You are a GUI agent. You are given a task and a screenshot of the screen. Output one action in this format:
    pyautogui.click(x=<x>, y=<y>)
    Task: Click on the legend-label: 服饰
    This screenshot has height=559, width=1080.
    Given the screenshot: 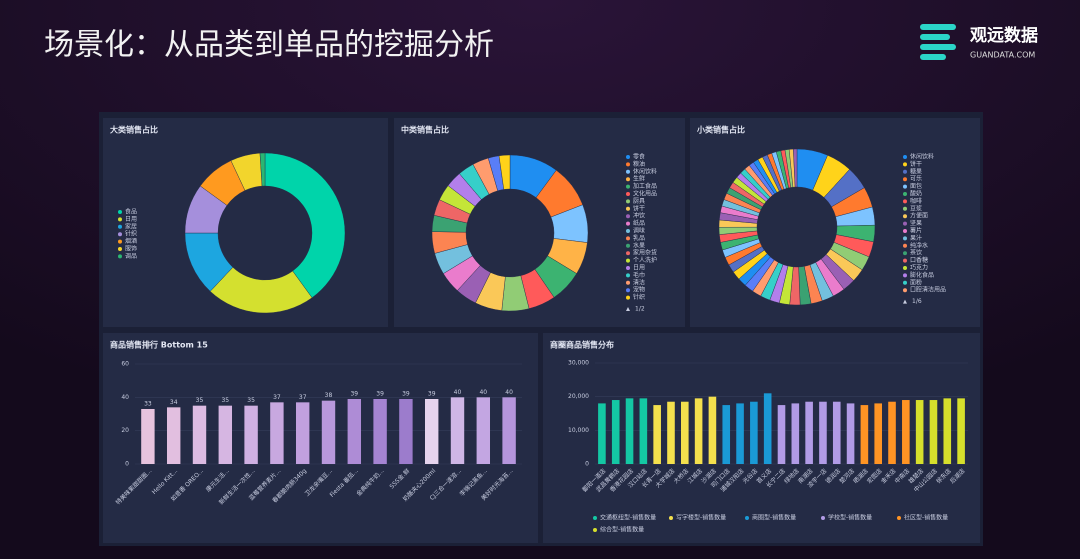 What is the action you would take?
    pyautogui.click(x=131, y=249)
    